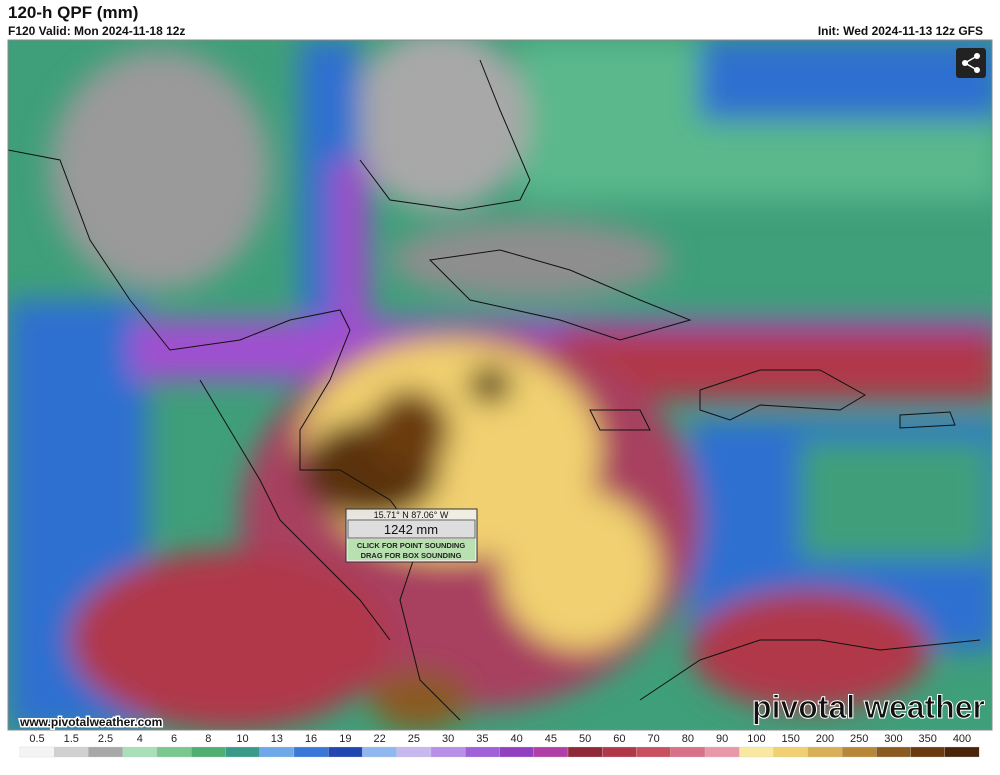  Describe the element at coordinates (71, 739) in the screenshot. I see `colorbar-label: 1.5` at that location.